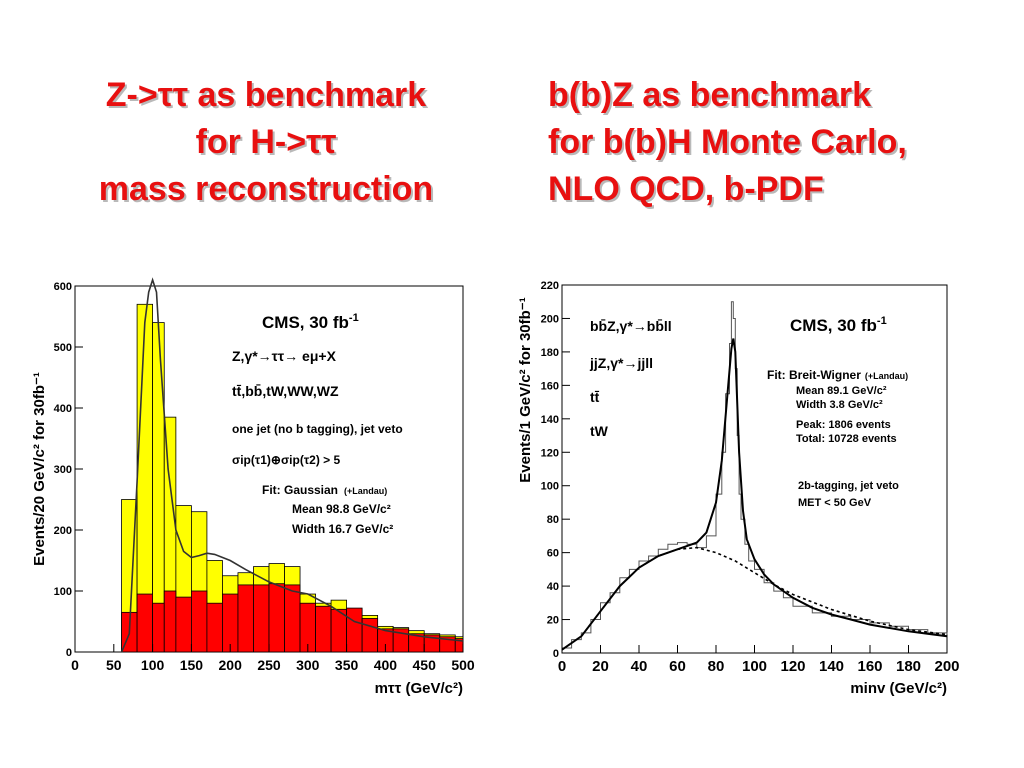 The image size is (1024, 768). What do you see at coordinates (324, 490) in the screenshot?
I see `left-fit-title: Fit: Gaussian (+Landau)` at bounding box center [324, 490].